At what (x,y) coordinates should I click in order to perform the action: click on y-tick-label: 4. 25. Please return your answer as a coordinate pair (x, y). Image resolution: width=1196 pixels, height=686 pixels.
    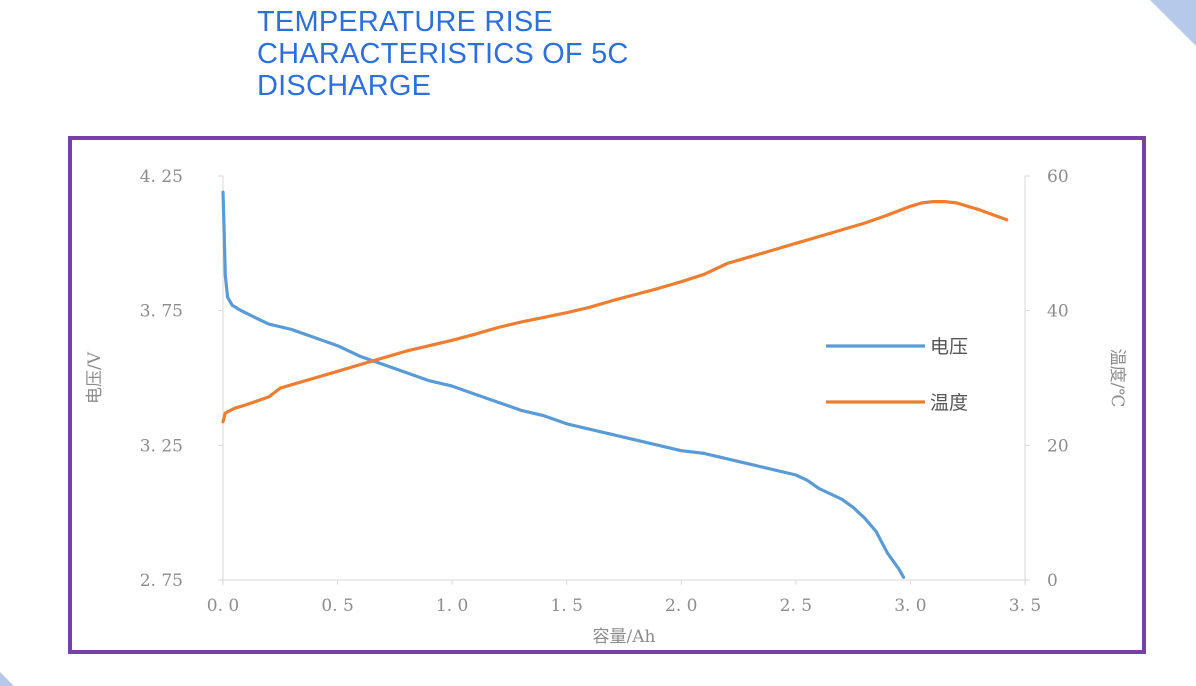
    Looking at the image, I should click on (161, 177).